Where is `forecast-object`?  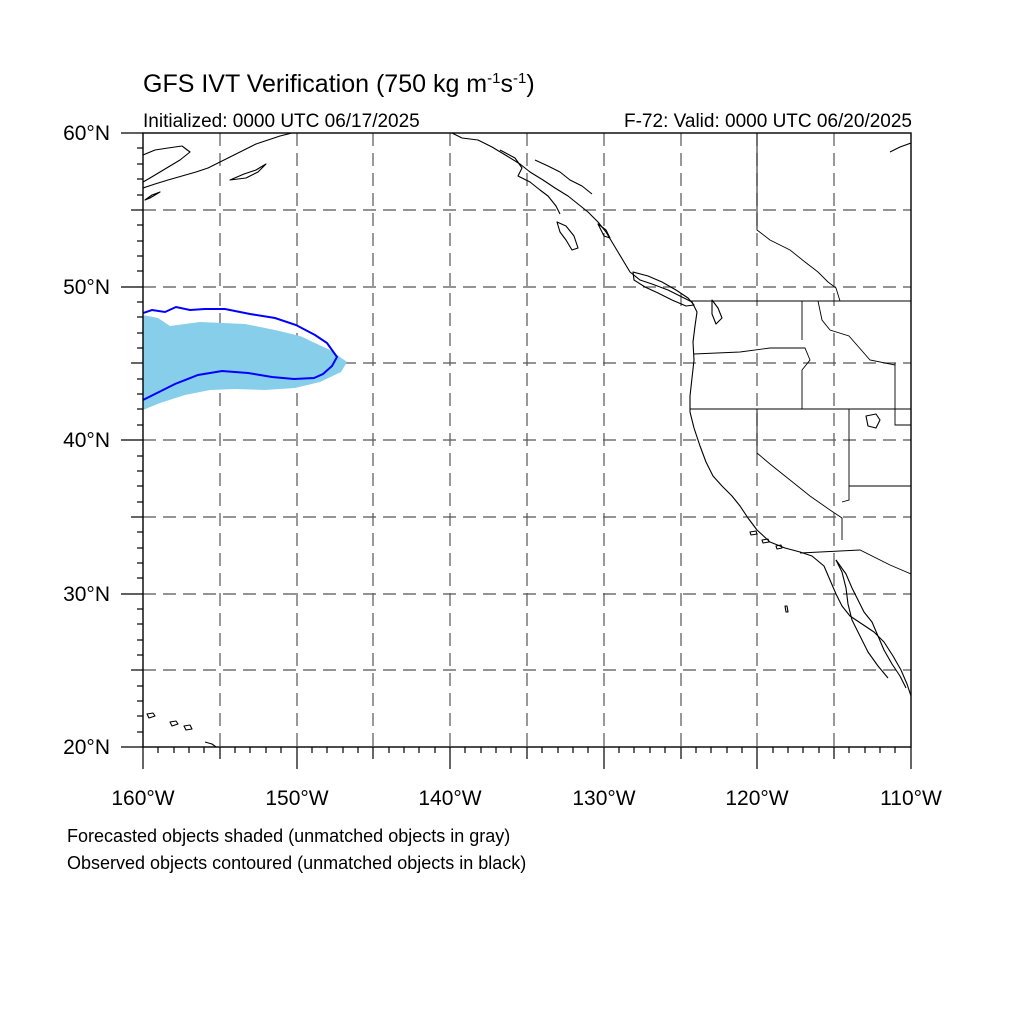 forecast-object is located at coordinates (245, 362).